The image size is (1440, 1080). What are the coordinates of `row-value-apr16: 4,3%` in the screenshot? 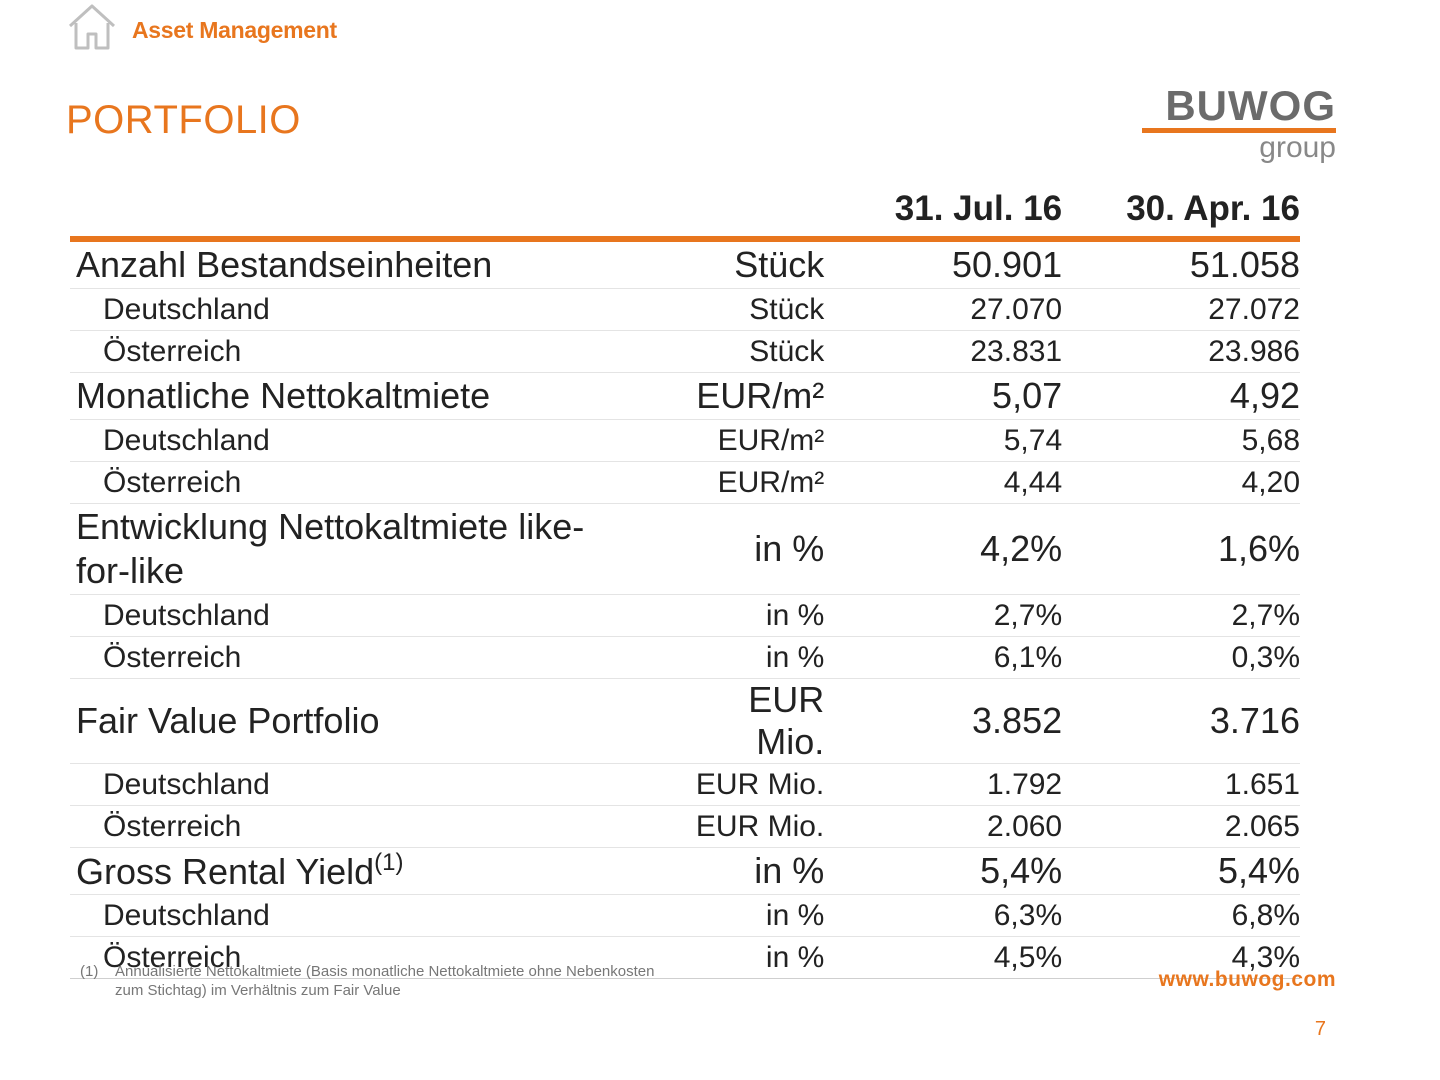 It's located at (1181, 957).